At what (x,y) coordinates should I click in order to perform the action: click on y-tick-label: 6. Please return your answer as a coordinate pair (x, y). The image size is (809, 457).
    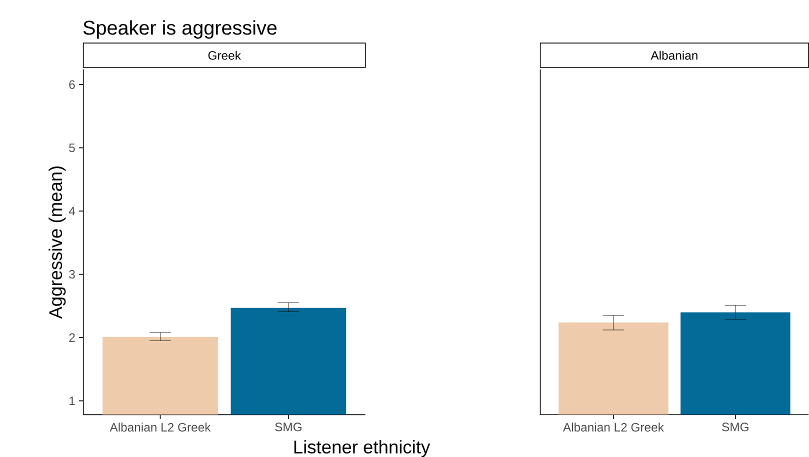
    Looking at the image, I should click on (72, 84).